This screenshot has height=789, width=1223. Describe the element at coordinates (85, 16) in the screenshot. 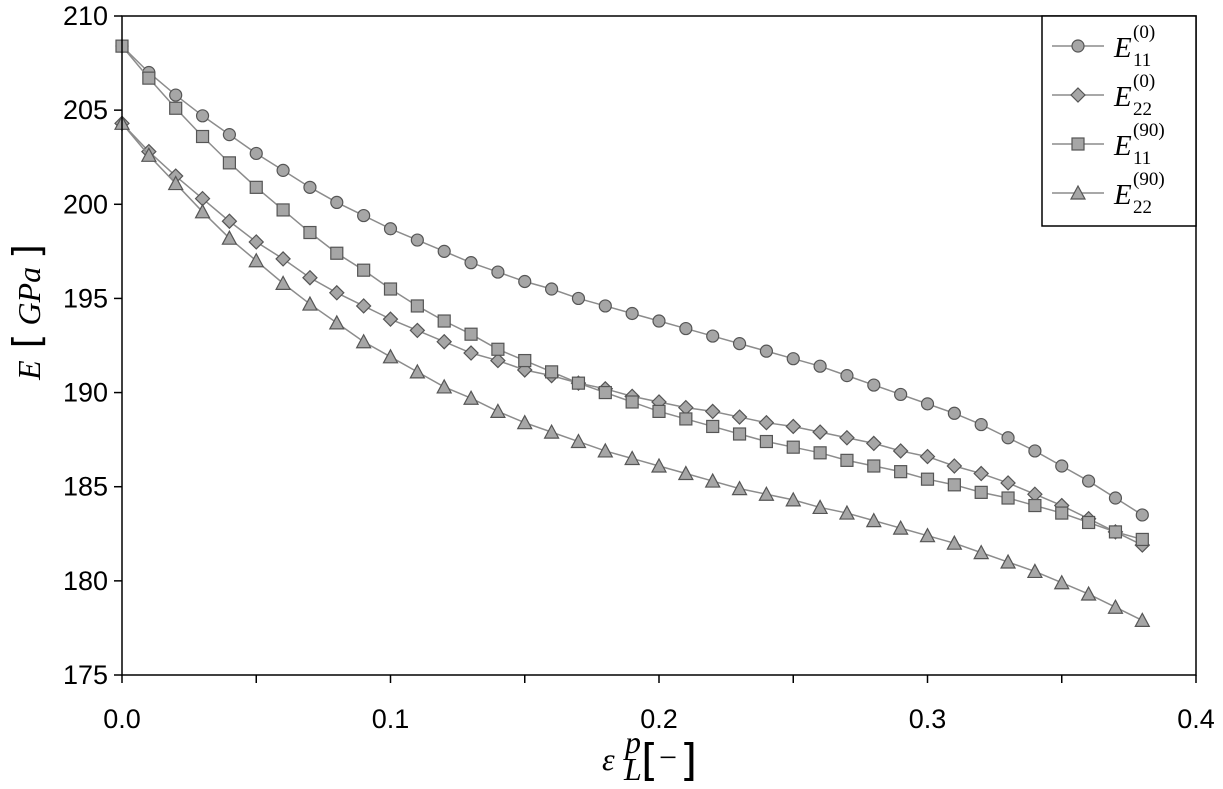

I see `y-tick-label: 210` at that location.